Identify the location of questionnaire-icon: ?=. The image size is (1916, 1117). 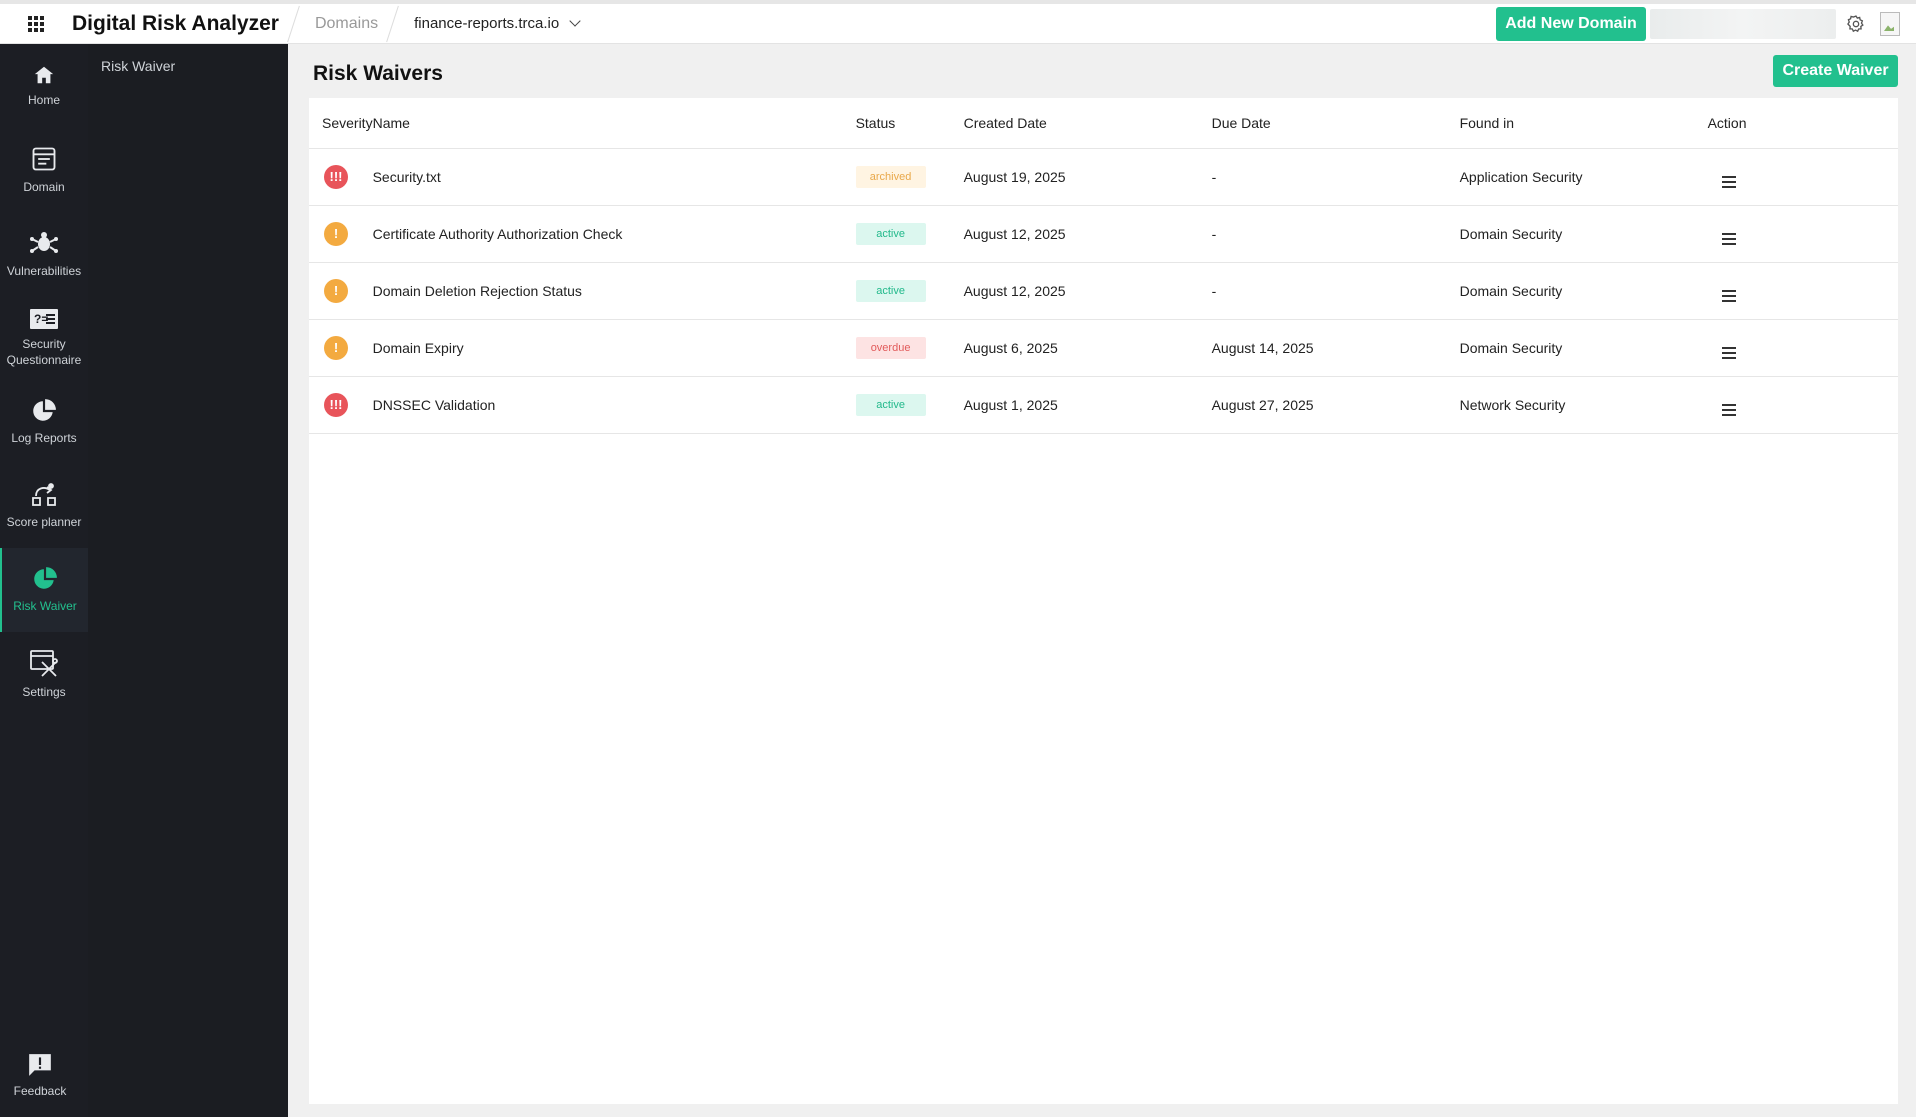
(44, 318).